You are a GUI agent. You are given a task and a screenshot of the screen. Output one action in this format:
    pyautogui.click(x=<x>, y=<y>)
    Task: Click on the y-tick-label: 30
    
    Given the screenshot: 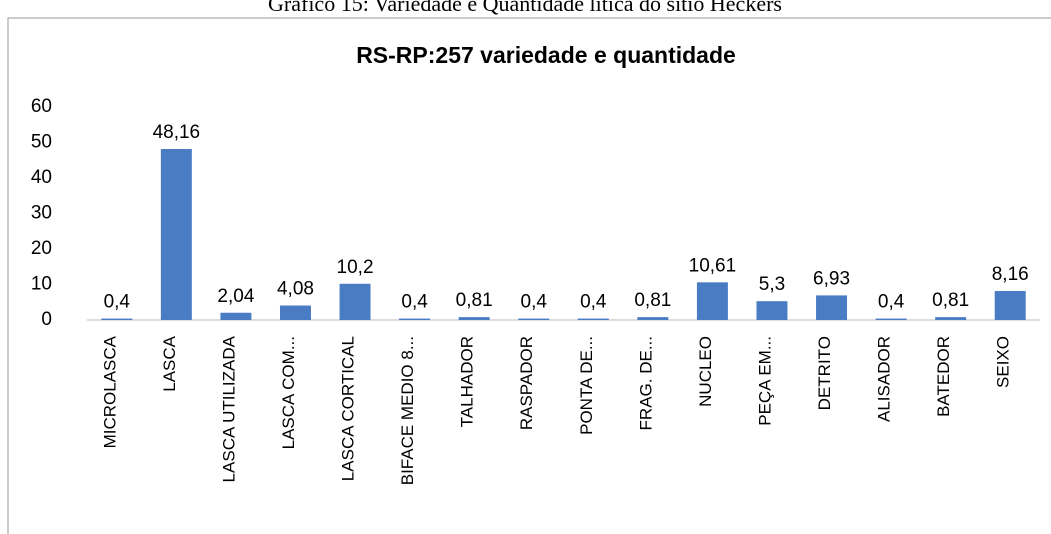 What is the action you would take?
    pyautogui.click(x=41, y=213)
    